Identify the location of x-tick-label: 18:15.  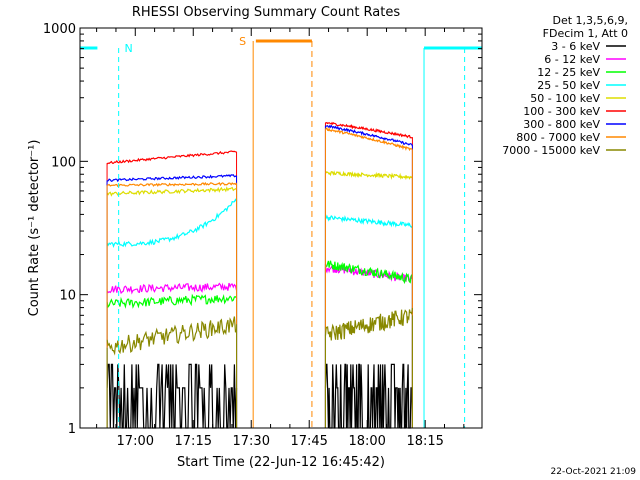
(424, 441).